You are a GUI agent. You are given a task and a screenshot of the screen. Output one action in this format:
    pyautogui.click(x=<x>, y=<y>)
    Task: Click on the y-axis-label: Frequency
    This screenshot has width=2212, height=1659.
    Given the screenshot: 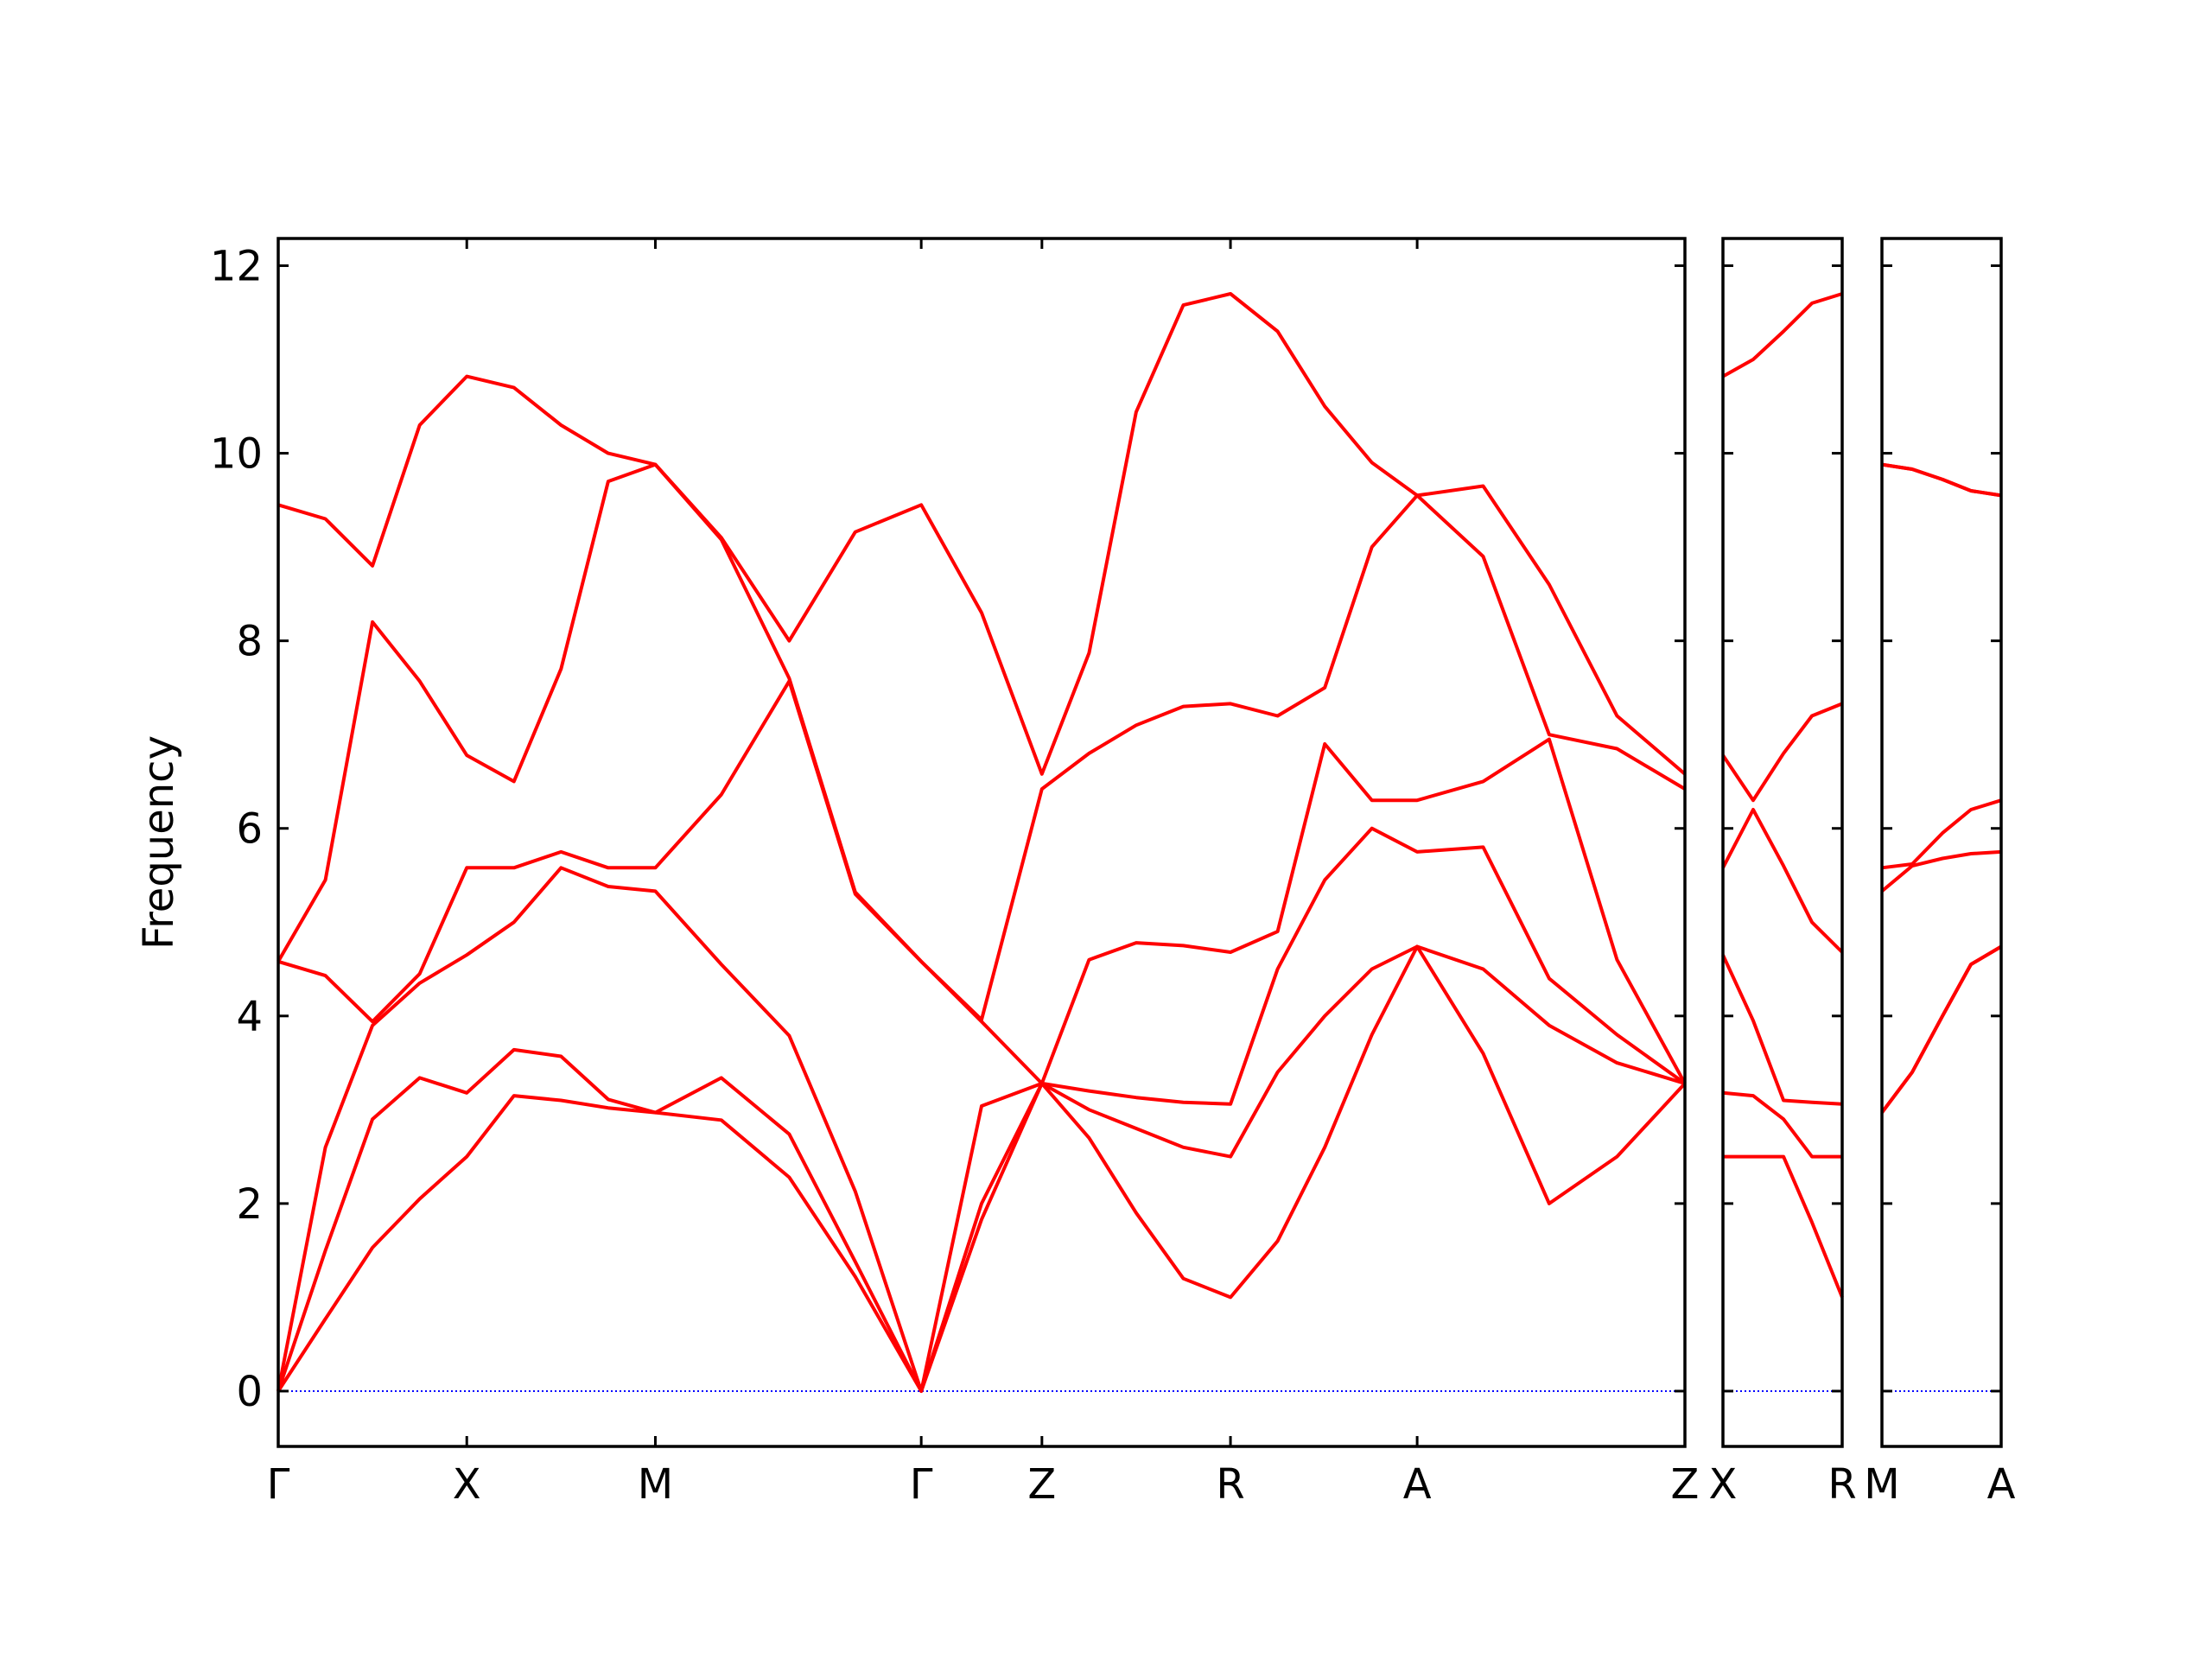 What is the action you would take?
    pyautogui.click(x=159, y=842)
    